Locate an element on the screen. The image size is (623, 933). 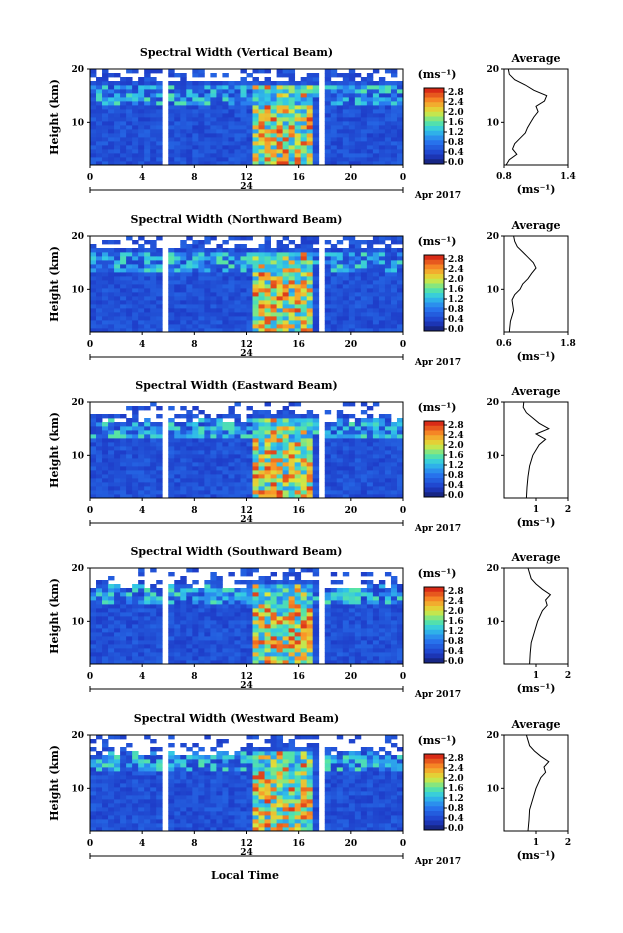
x-tick-label: 8 is located at coordinates (194, 178).